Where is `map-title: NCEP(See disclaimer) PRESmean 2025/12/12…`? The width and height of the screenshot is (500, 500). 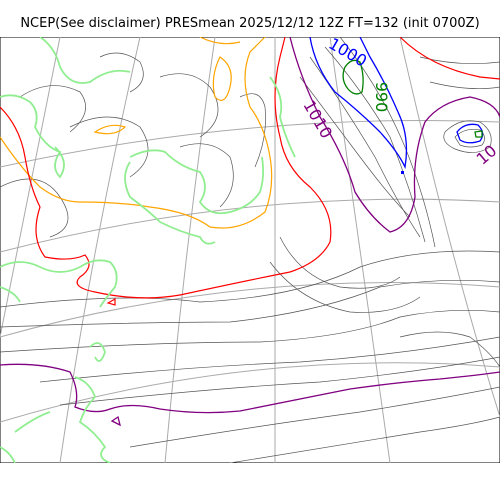 map-title: NCEP(See disclaimer) PRESmean 2025/12/12… is located at coordinates (250, 23).